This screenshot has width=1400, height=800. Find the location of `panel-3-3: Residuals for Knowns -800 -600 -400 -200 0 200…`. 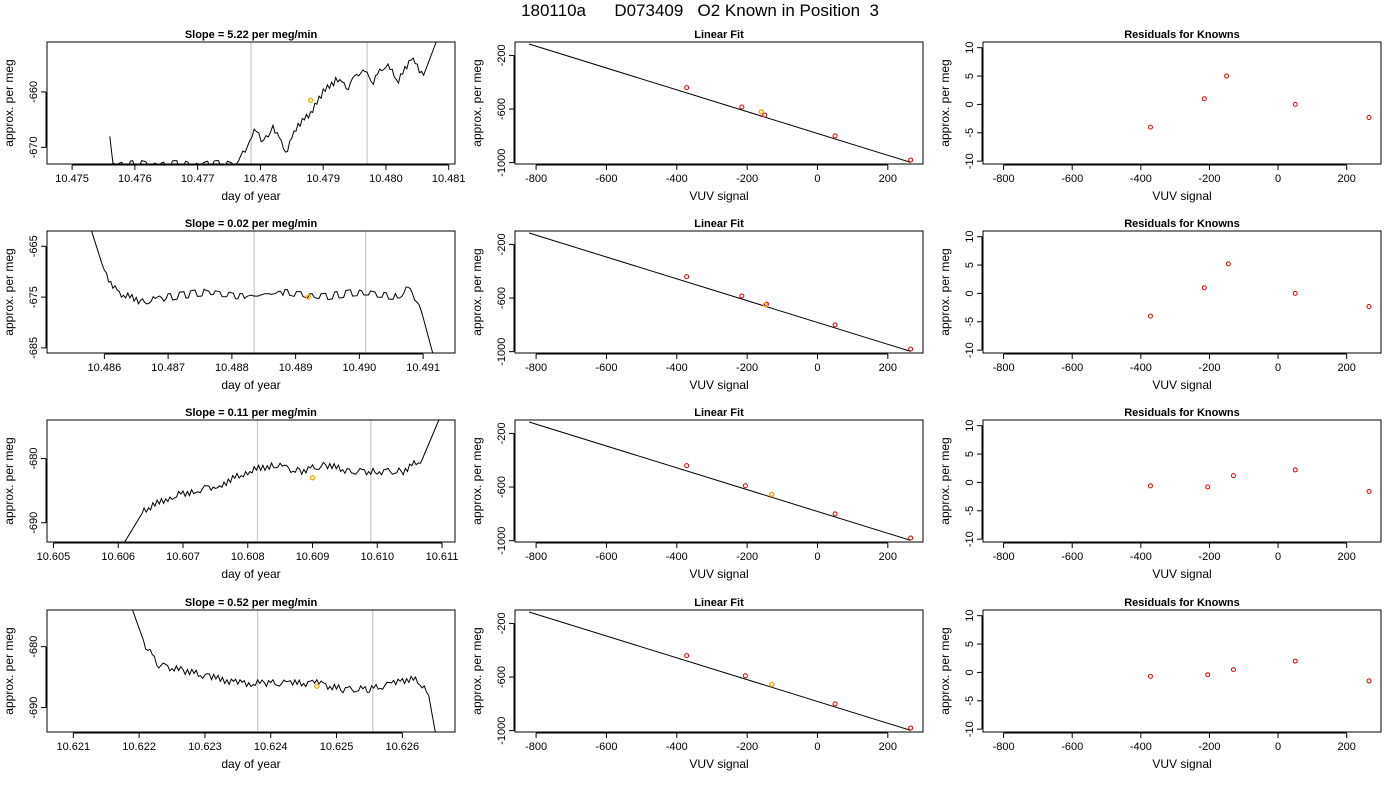

panel-3-3: Residuals for Knowns -800 -600 -400 -200 0 200… is located at coordinates (1160, 494).